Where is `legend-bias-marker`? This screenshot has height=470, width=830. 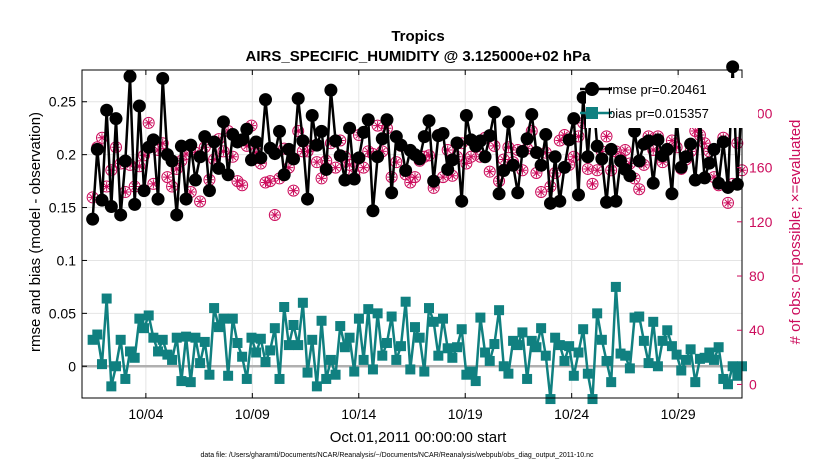
legend-bias-marker is located at coordinates (592, 113).